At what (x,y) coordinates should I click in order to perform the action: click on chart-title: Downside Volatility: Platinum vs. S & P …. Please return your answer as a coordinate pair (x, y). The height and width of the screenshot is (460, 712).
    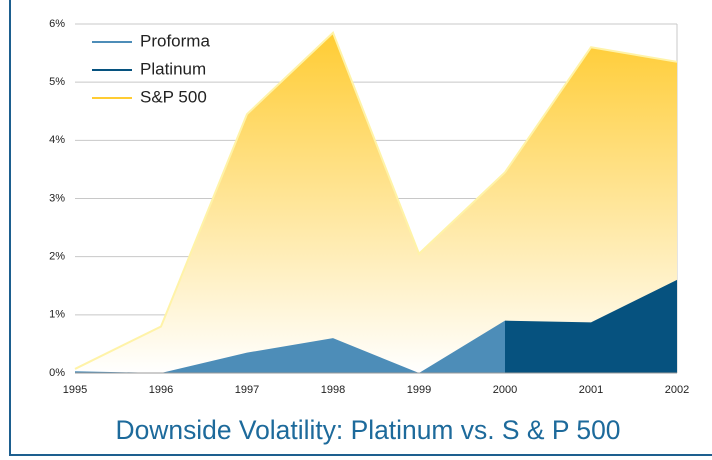
    Looking at the image, I should click on (368, 430).